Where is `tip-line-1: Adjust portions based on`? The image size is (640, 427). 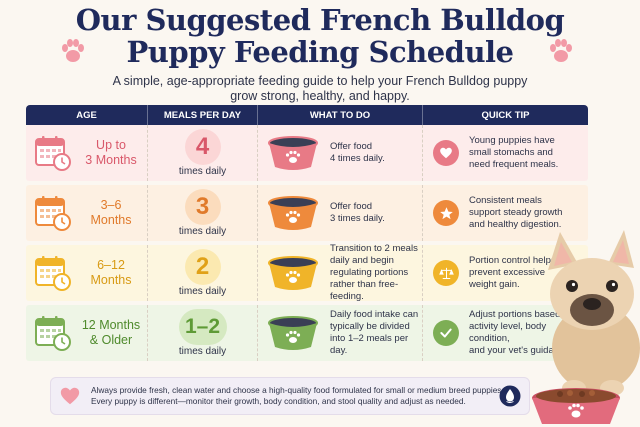 tip-line-1: Adjust portions based on is located at coordinates (521, 314).